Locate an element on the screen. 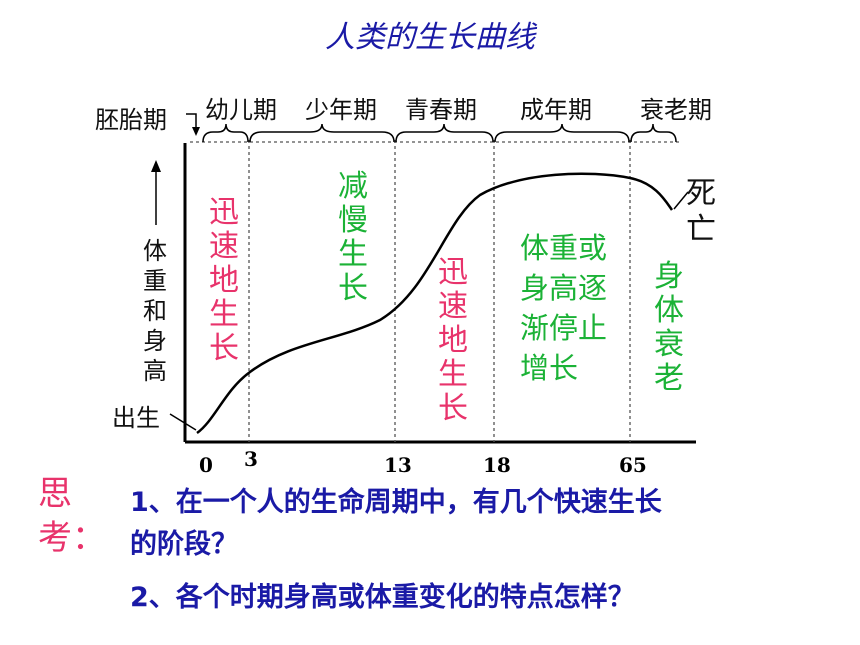  x-tick-0: 0 is located at coordinates (206, 465).